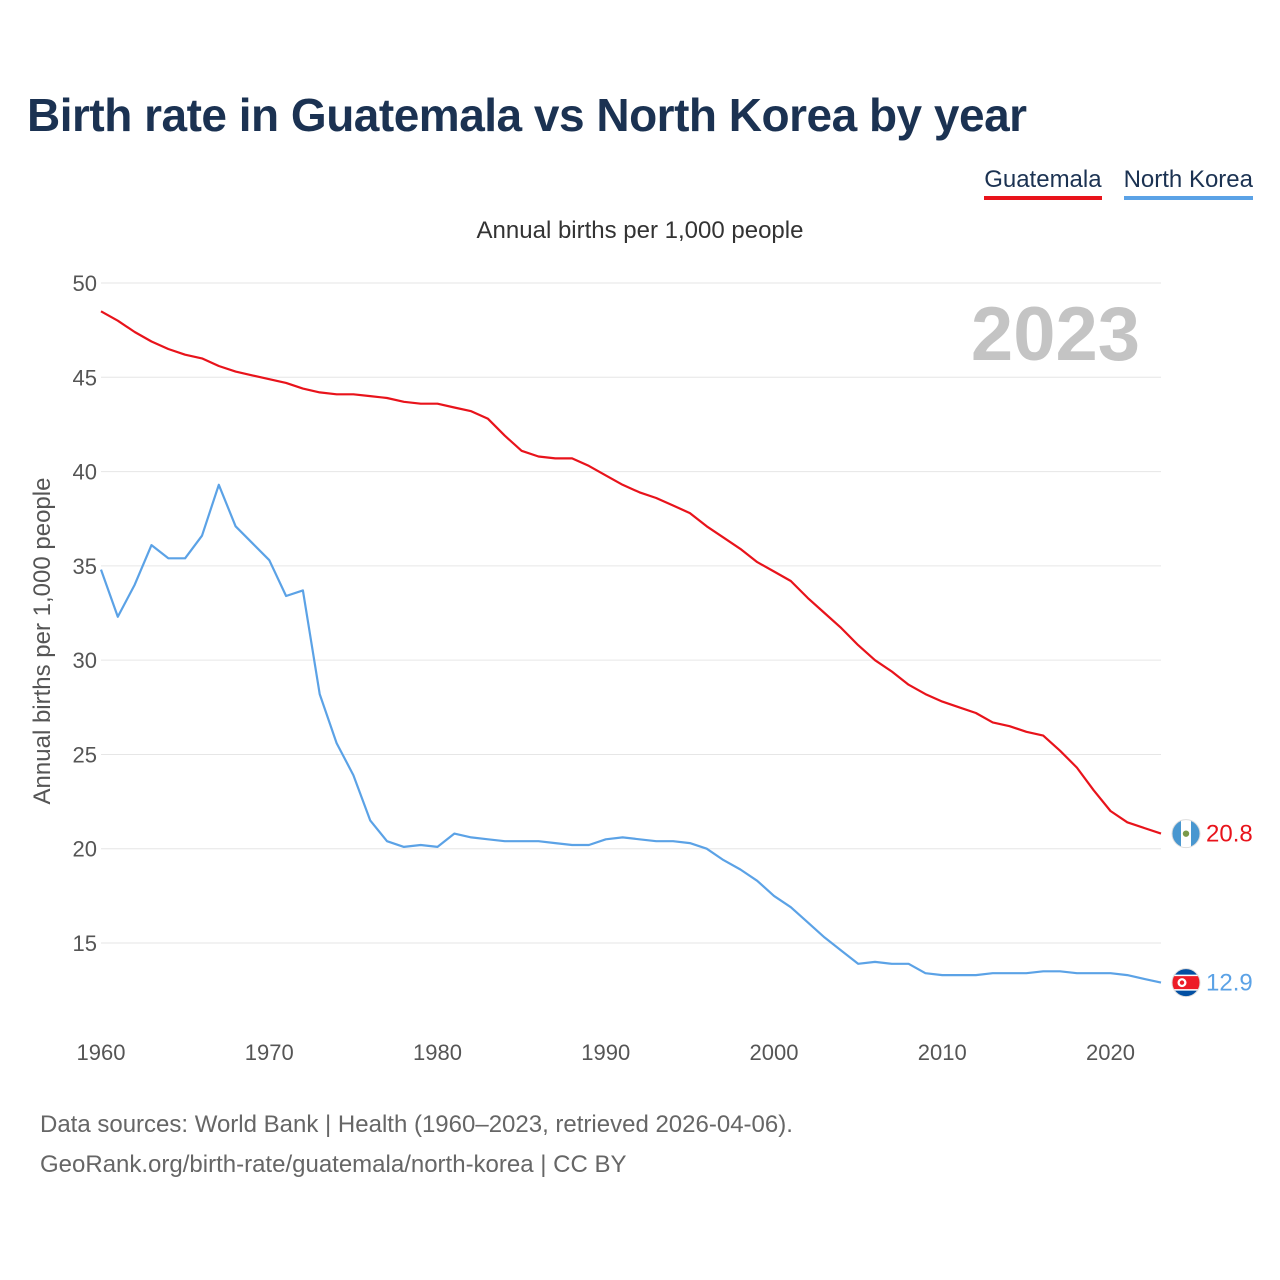  Describe the element at coordinates (942, 1052) in the screenshot. I see `x-tick-2010: 2010` at that location.